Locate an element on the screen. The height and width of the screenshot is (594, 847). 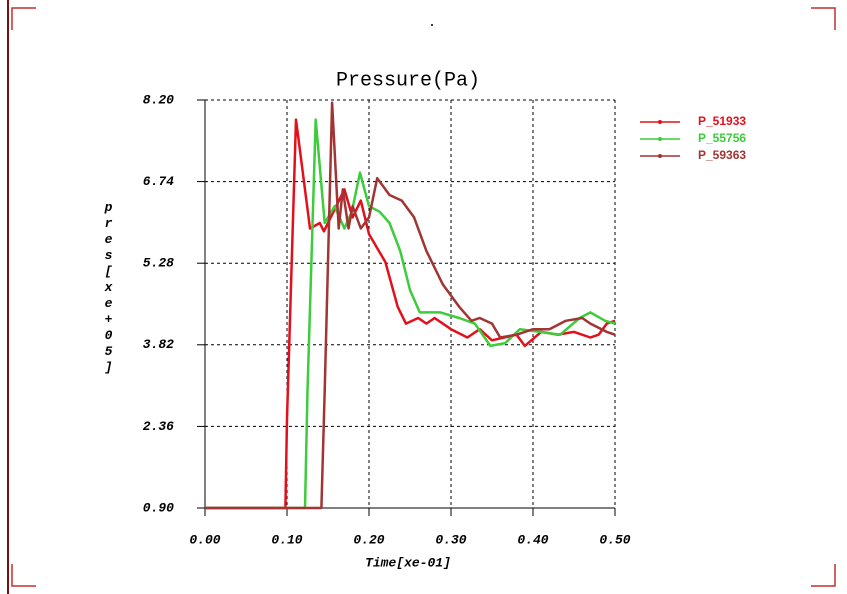
chart-title: Pressure(Pa) is located at coordinates (408, 80).